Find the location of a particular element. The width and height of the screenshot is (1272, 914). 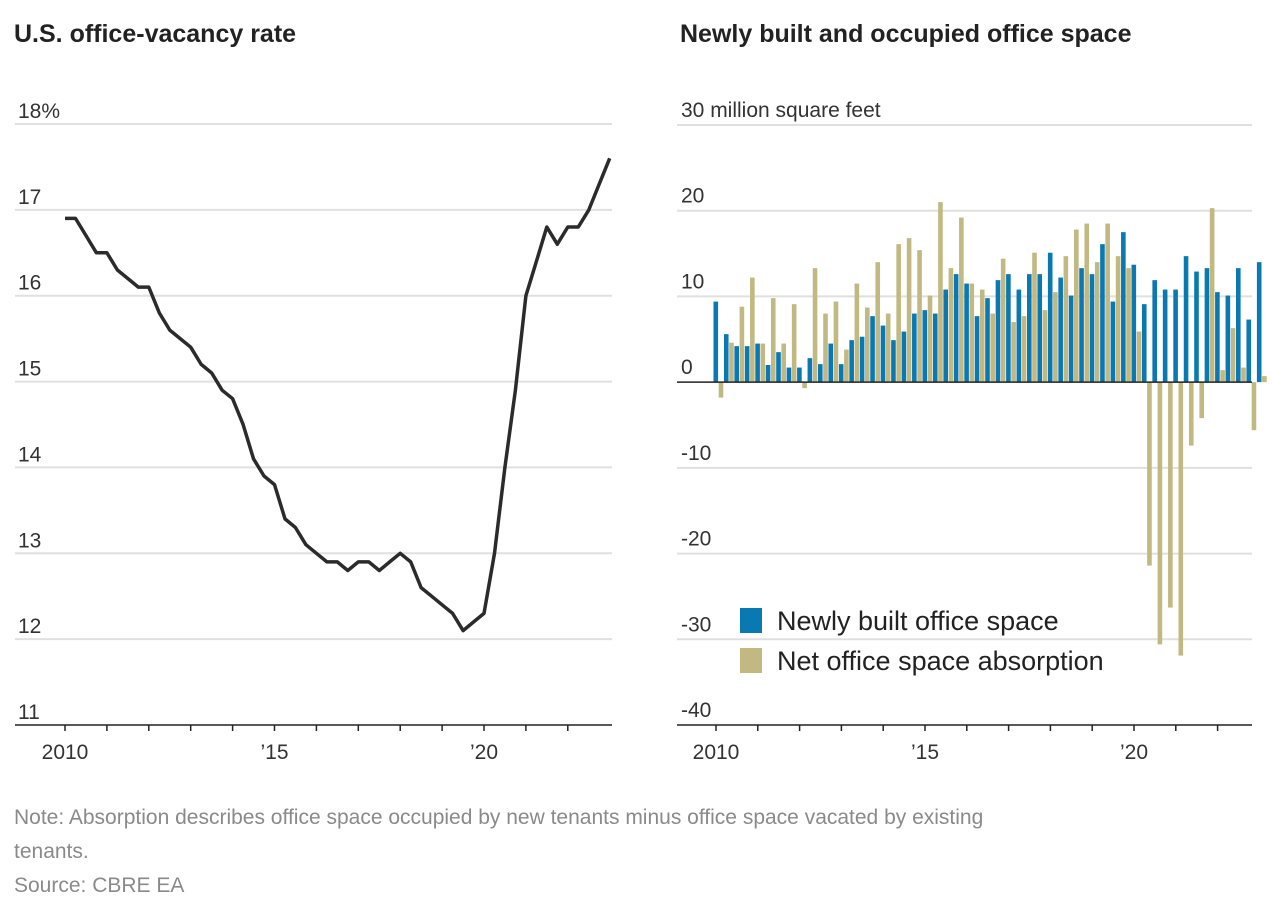

right-chart-title: Newly built and occupied office space is located at coordinates (906, 34).